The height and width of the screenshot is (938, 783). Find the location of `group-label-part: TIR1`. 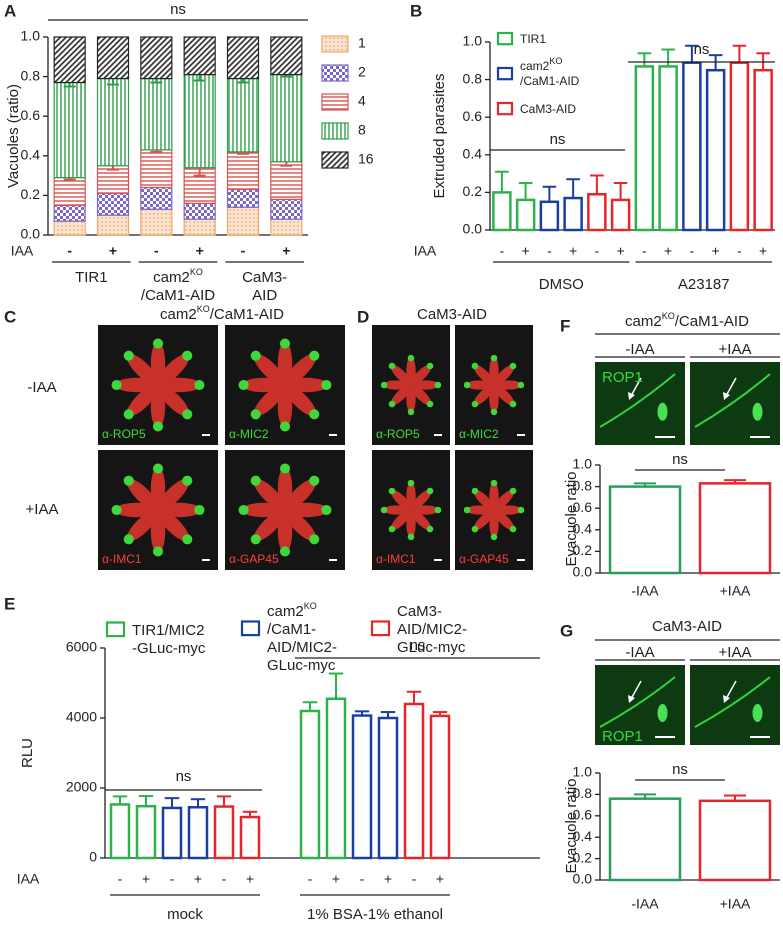

group-label-part: TIR1 is located at coordinates (91, 277).